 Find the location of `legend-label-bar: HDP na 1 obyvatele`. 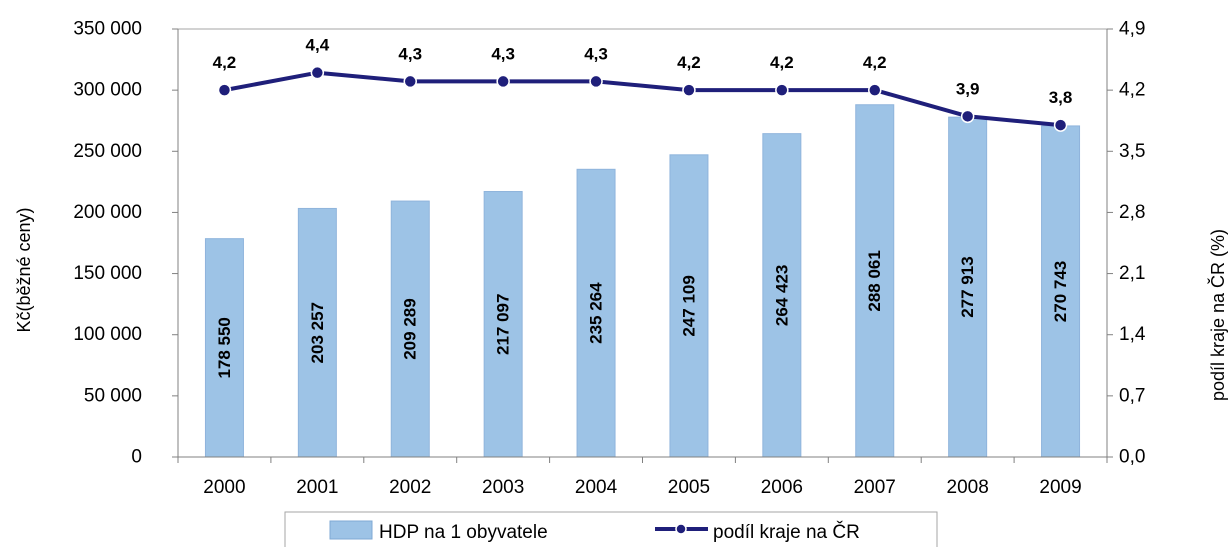

legend-label-bar: HDP na 1 obyvatele is located at coordinates (463, 532).